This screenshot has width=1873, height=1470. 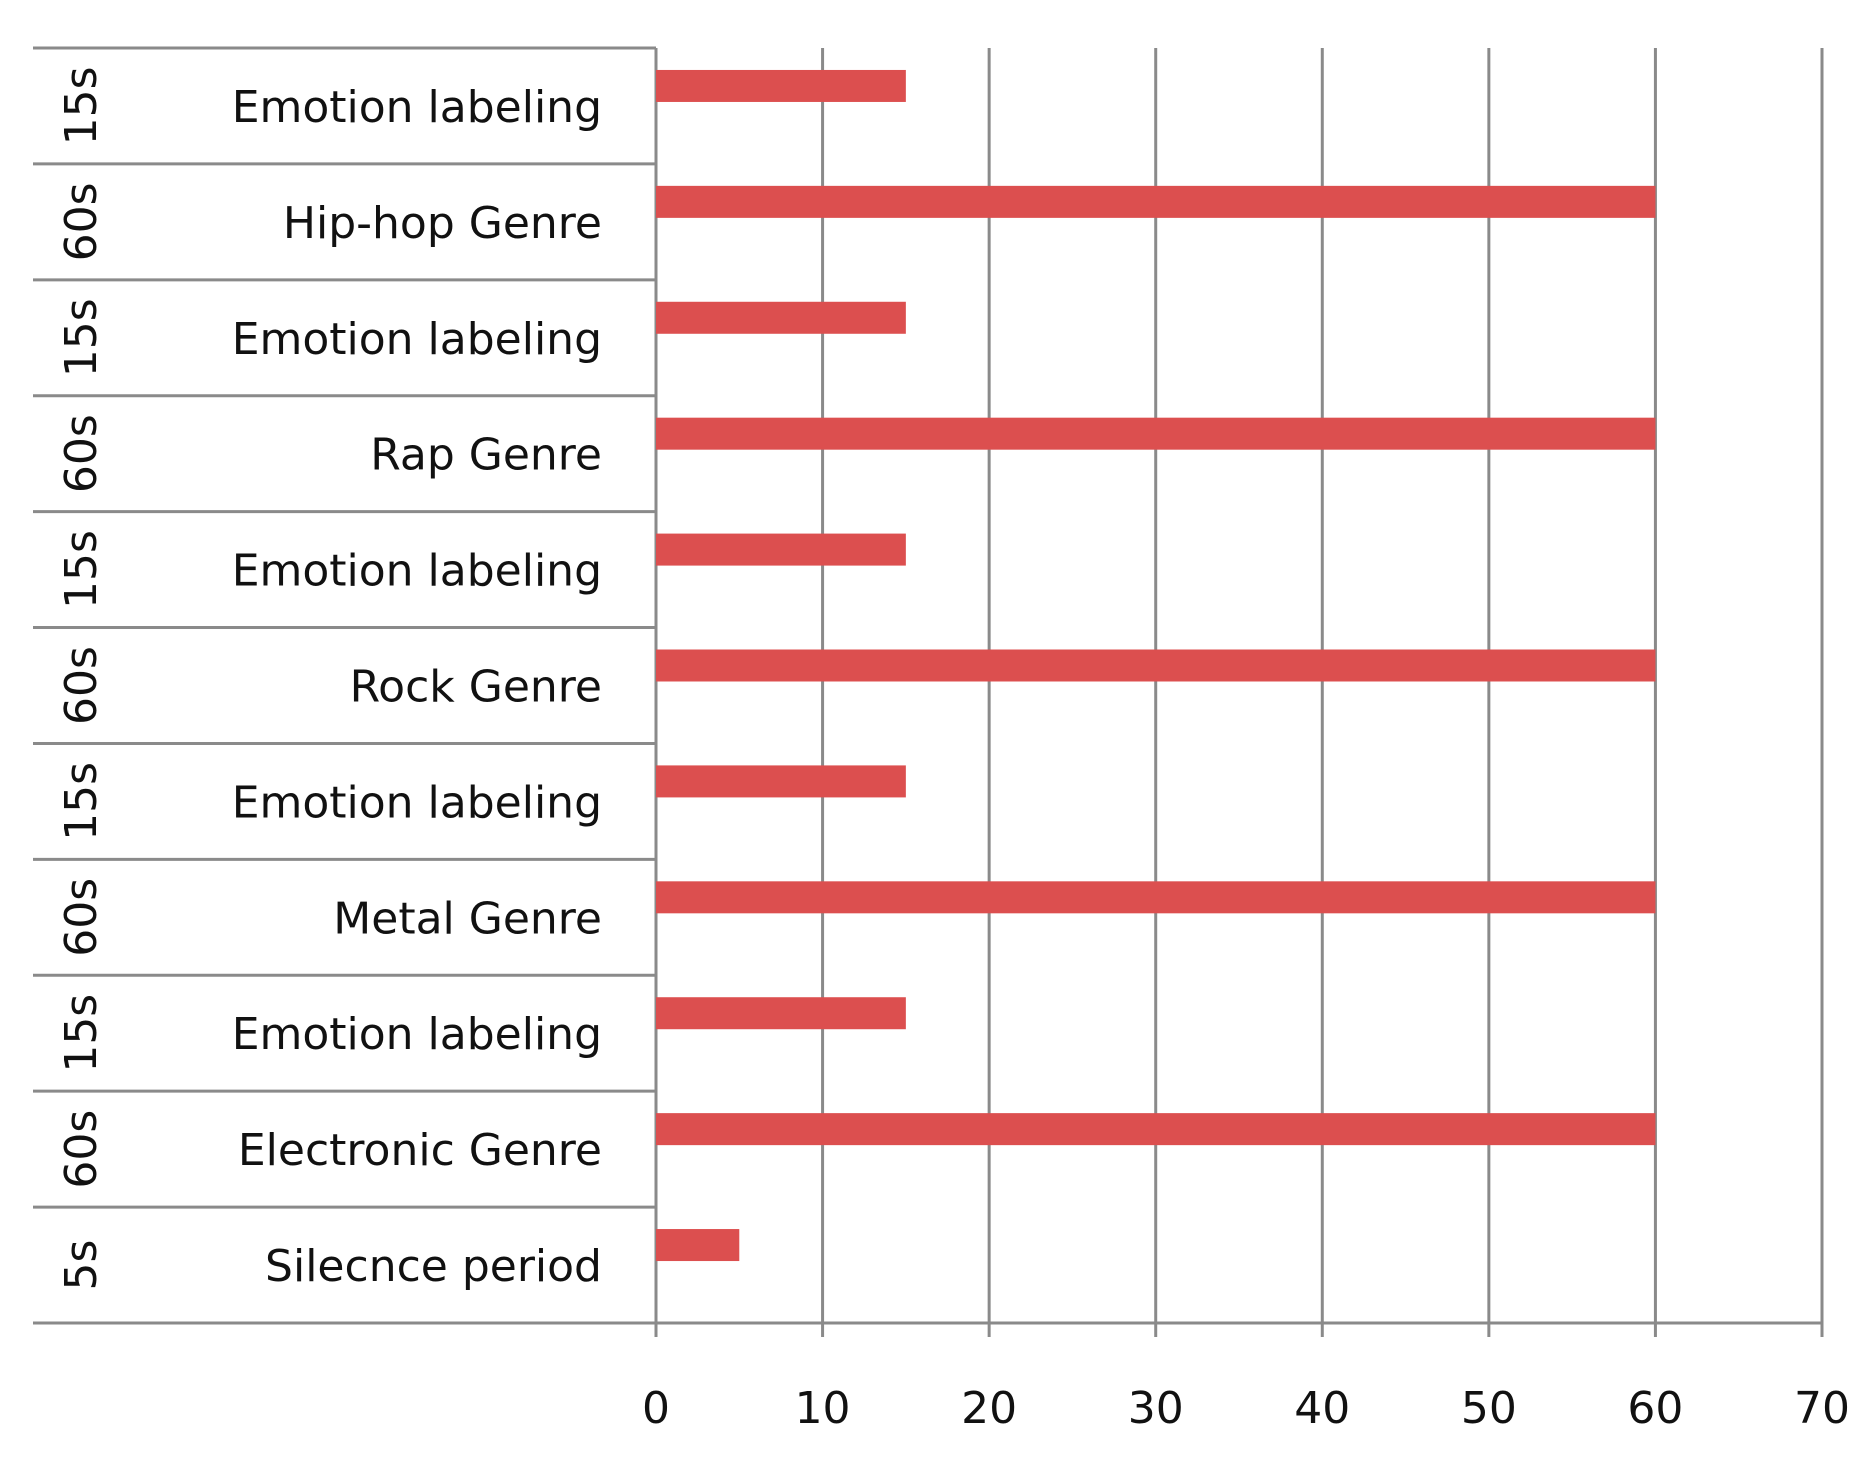 What do you see at coordinates (823, 1408) in the screenshot?
I see `x-tick-label: 10` at bounding box center [823, 1408].